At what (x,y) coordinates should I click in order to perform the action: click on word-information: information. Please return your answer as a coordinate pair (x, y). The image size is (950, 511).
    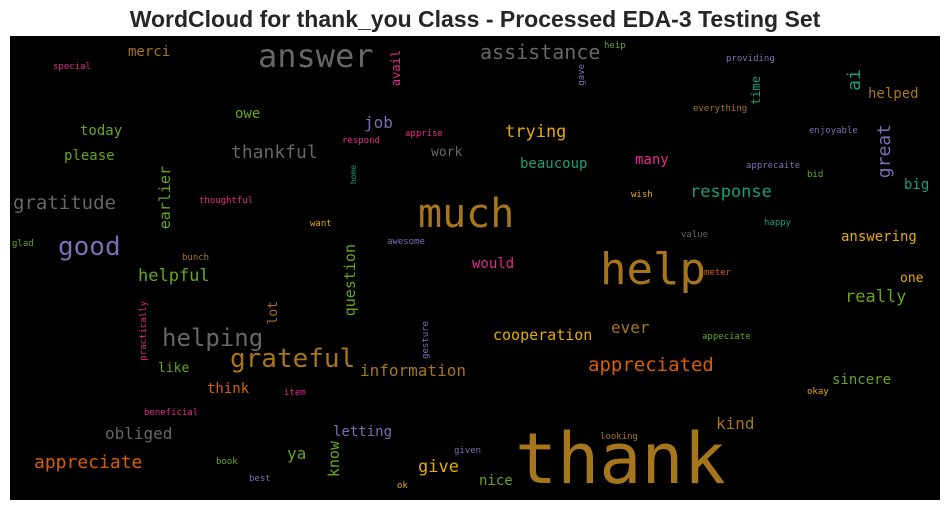
    Looking at the image, I should click on (413, 370).